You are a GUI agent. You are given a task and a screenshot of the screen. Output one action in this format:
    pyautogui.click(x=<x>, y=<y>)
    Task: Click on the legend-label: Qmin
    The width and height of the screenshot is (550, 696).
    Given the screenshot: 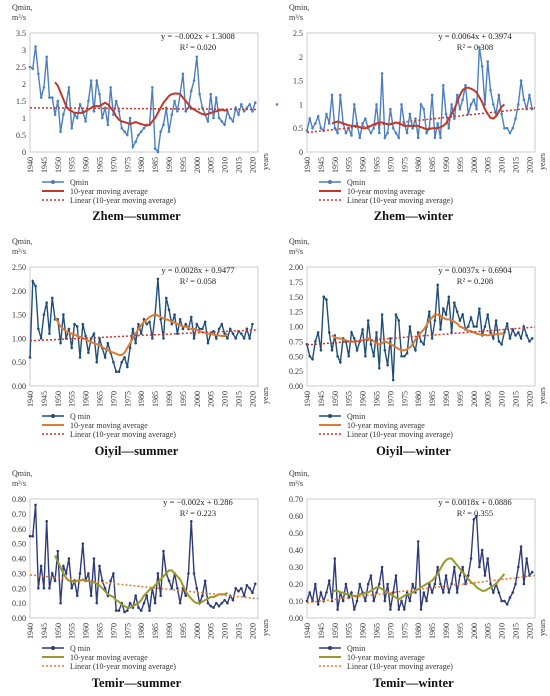 What is the action you would take?
    pyautogui.click(x=356, y=648)
    